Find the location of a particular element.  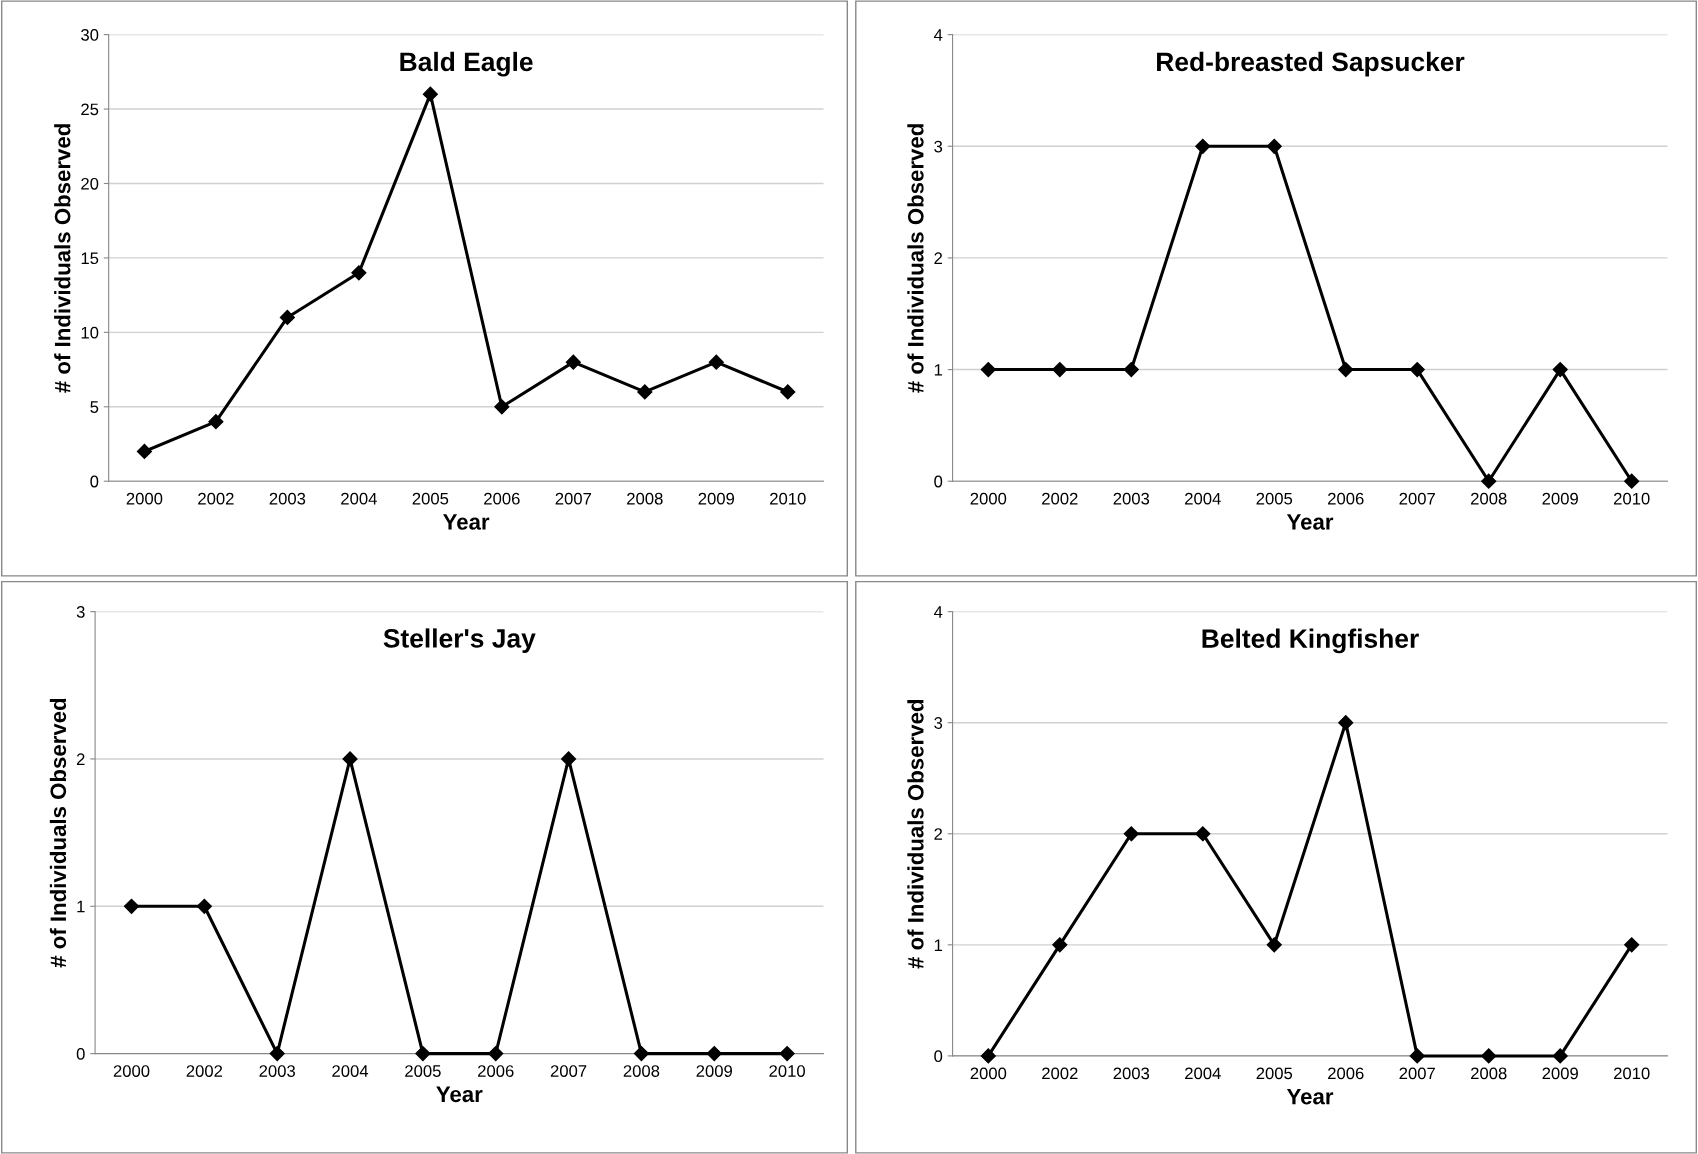

text: Red-breasted Sapsucker is located at coordinates (1311, 64).